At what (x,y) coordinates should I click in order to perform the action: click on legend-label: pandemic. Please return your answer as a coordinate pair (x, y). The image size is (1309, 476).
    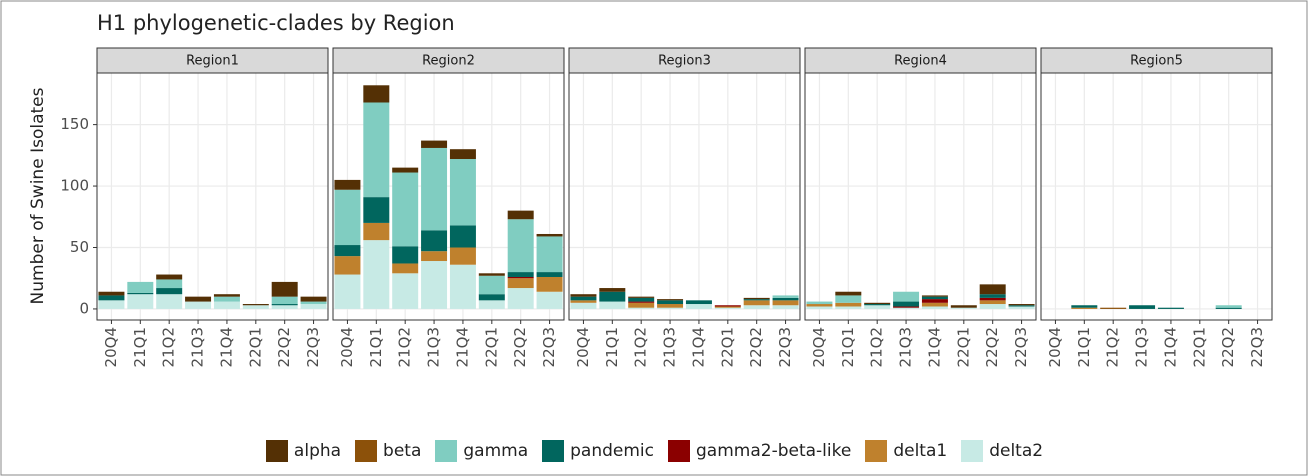
    Looking at the image, I should click on (612, 451).